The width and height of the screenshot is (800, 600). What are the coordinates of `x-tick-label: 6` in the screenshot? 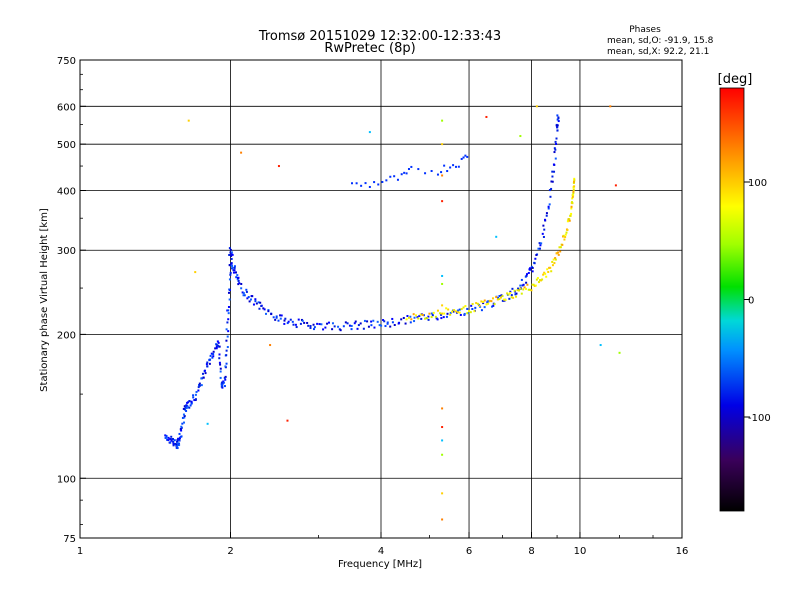 It's located at (469, 551).